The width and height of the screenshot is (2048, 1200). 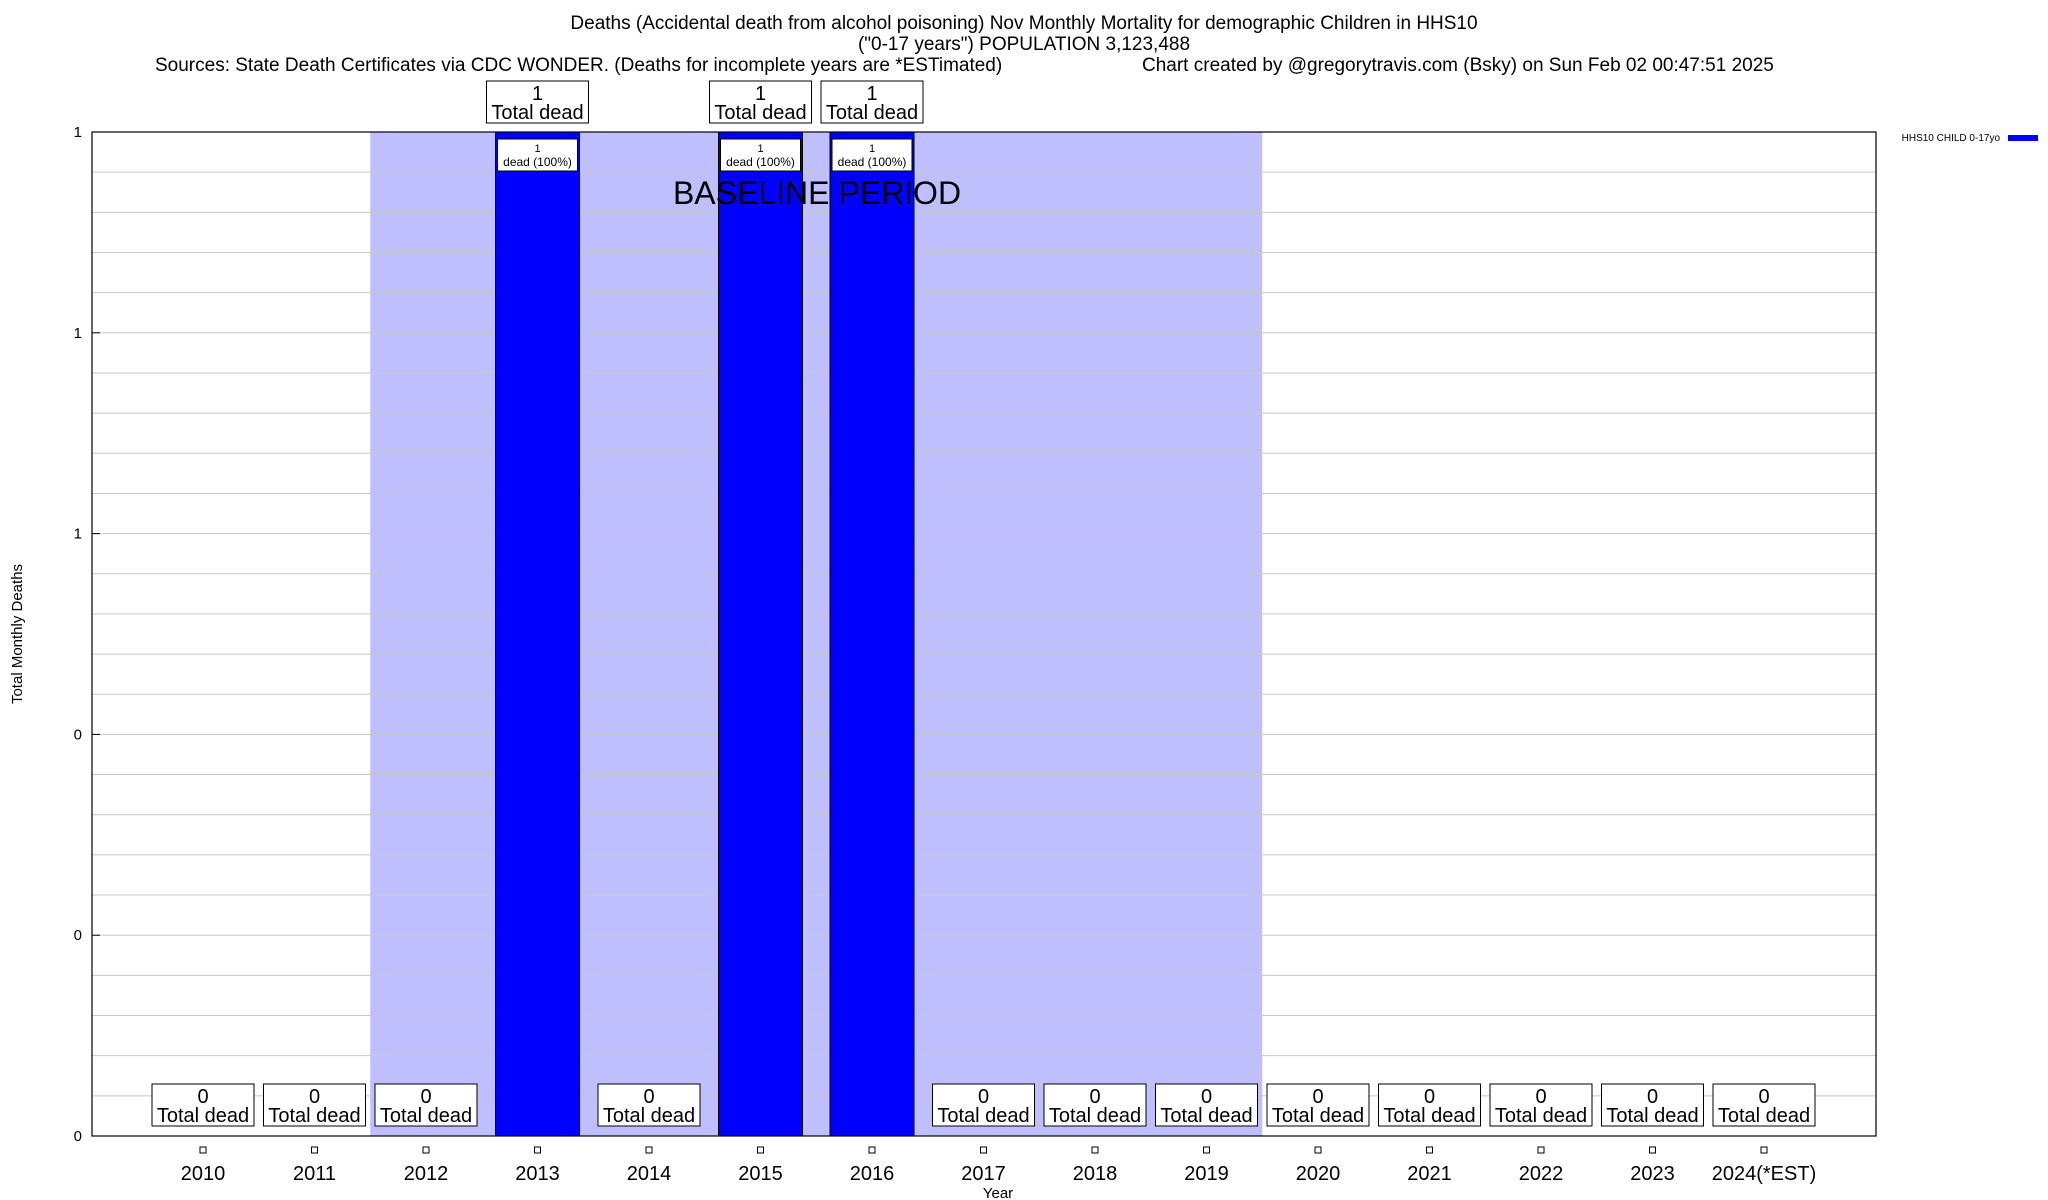 I want to click on x-axis-title: Year, so click(x=998, y=1192).